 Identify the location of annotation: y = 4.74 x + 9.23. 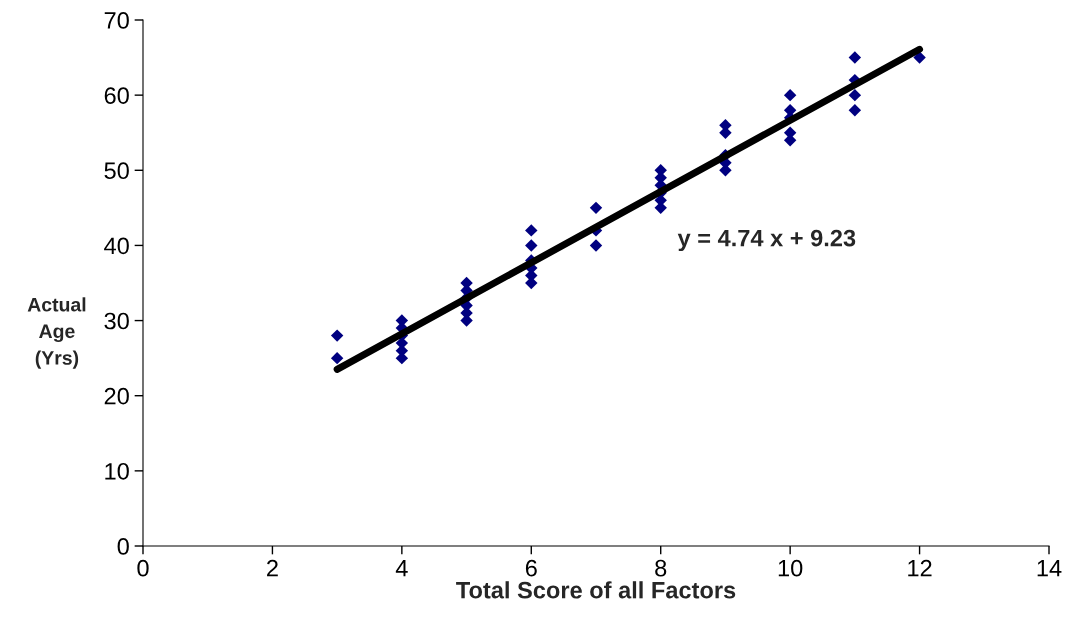
(766, 240).